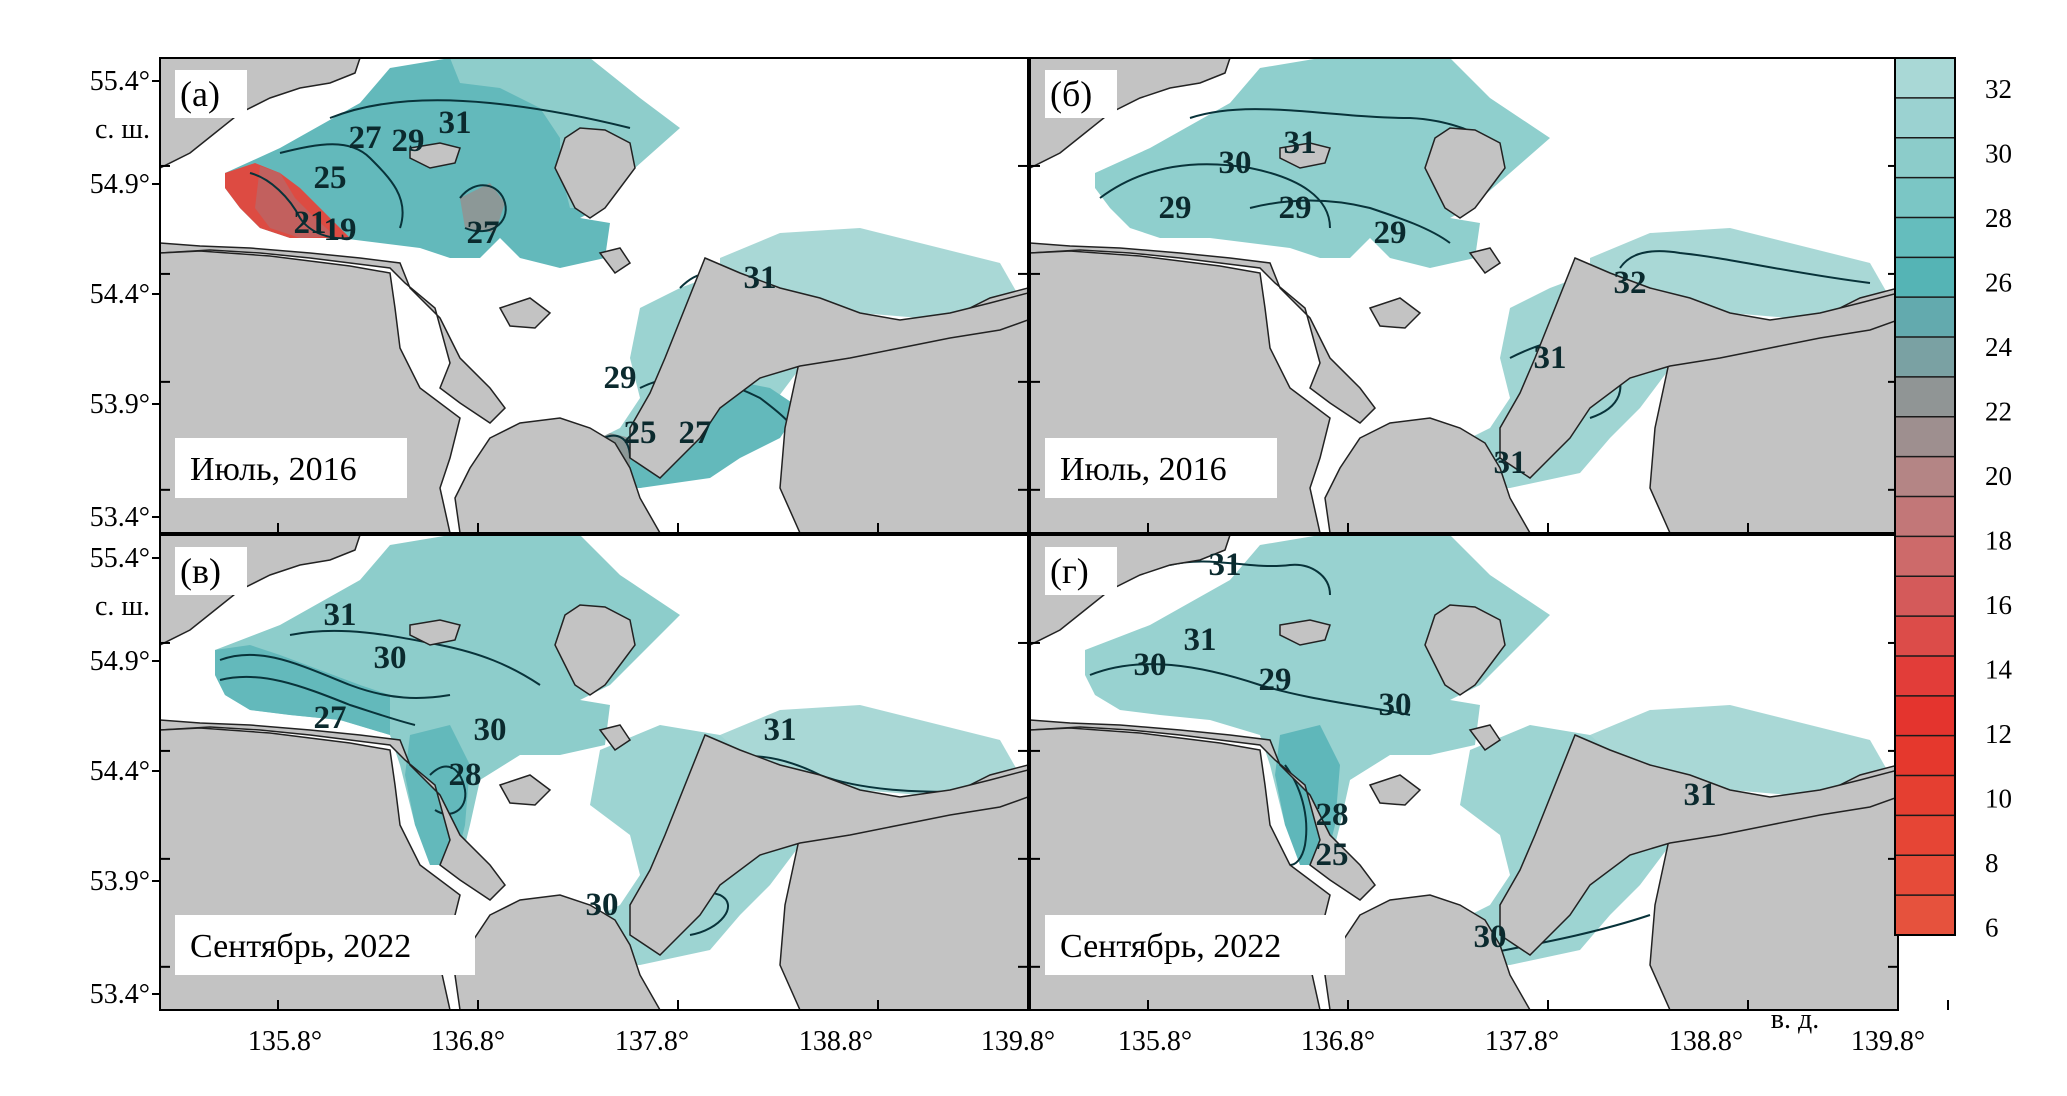 This screenshot has height=1096, width=2067. Describe the element at coordinates (1998, 476) in the screenshot. I see `colorbar-tick-label: 20` at that location.